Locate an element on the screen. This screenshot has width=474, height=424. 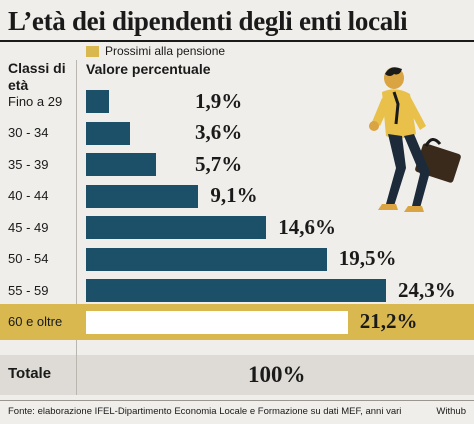
legend-label: Prossimi alla pensione is located at coordinates (165, 51).